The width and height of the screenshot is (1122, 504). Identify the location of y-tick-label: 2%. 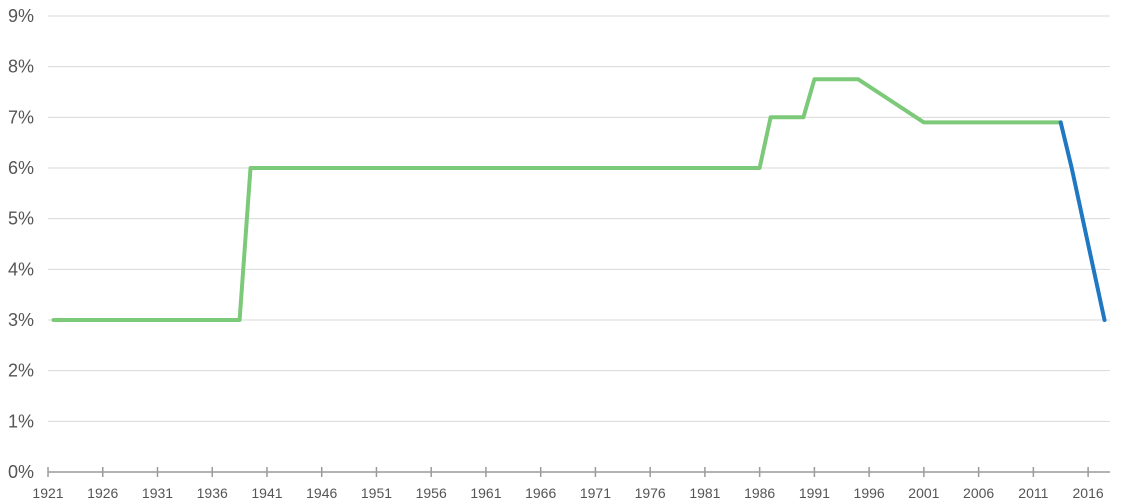
(21, 371).